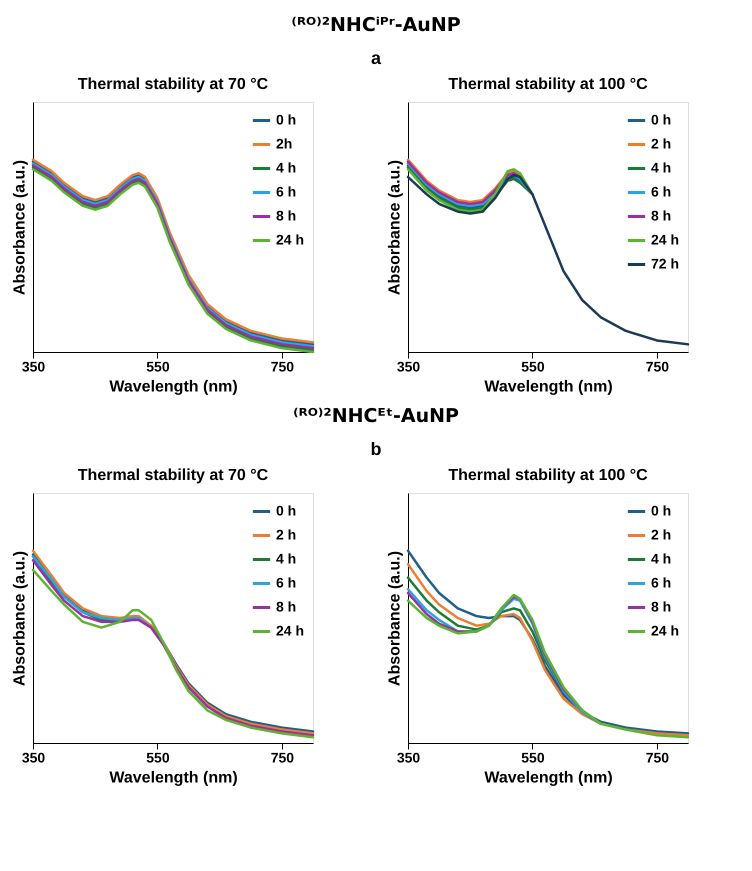 The height and width of the screenshot is (871, 752). Describe the element at coordinates (376, 449) in the screenshot. I see `text: b` at that location.